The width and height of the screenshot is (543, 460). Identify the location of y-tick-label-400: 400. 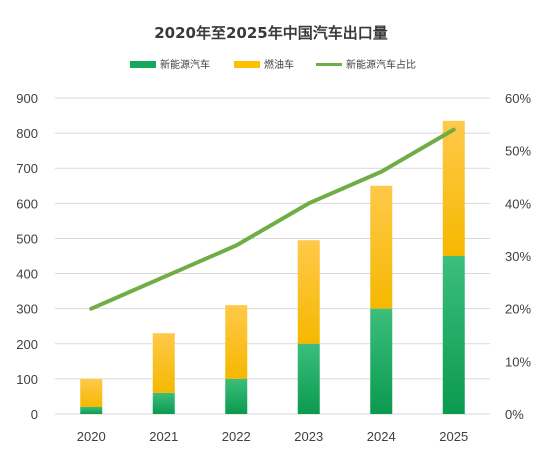
(27, 274).